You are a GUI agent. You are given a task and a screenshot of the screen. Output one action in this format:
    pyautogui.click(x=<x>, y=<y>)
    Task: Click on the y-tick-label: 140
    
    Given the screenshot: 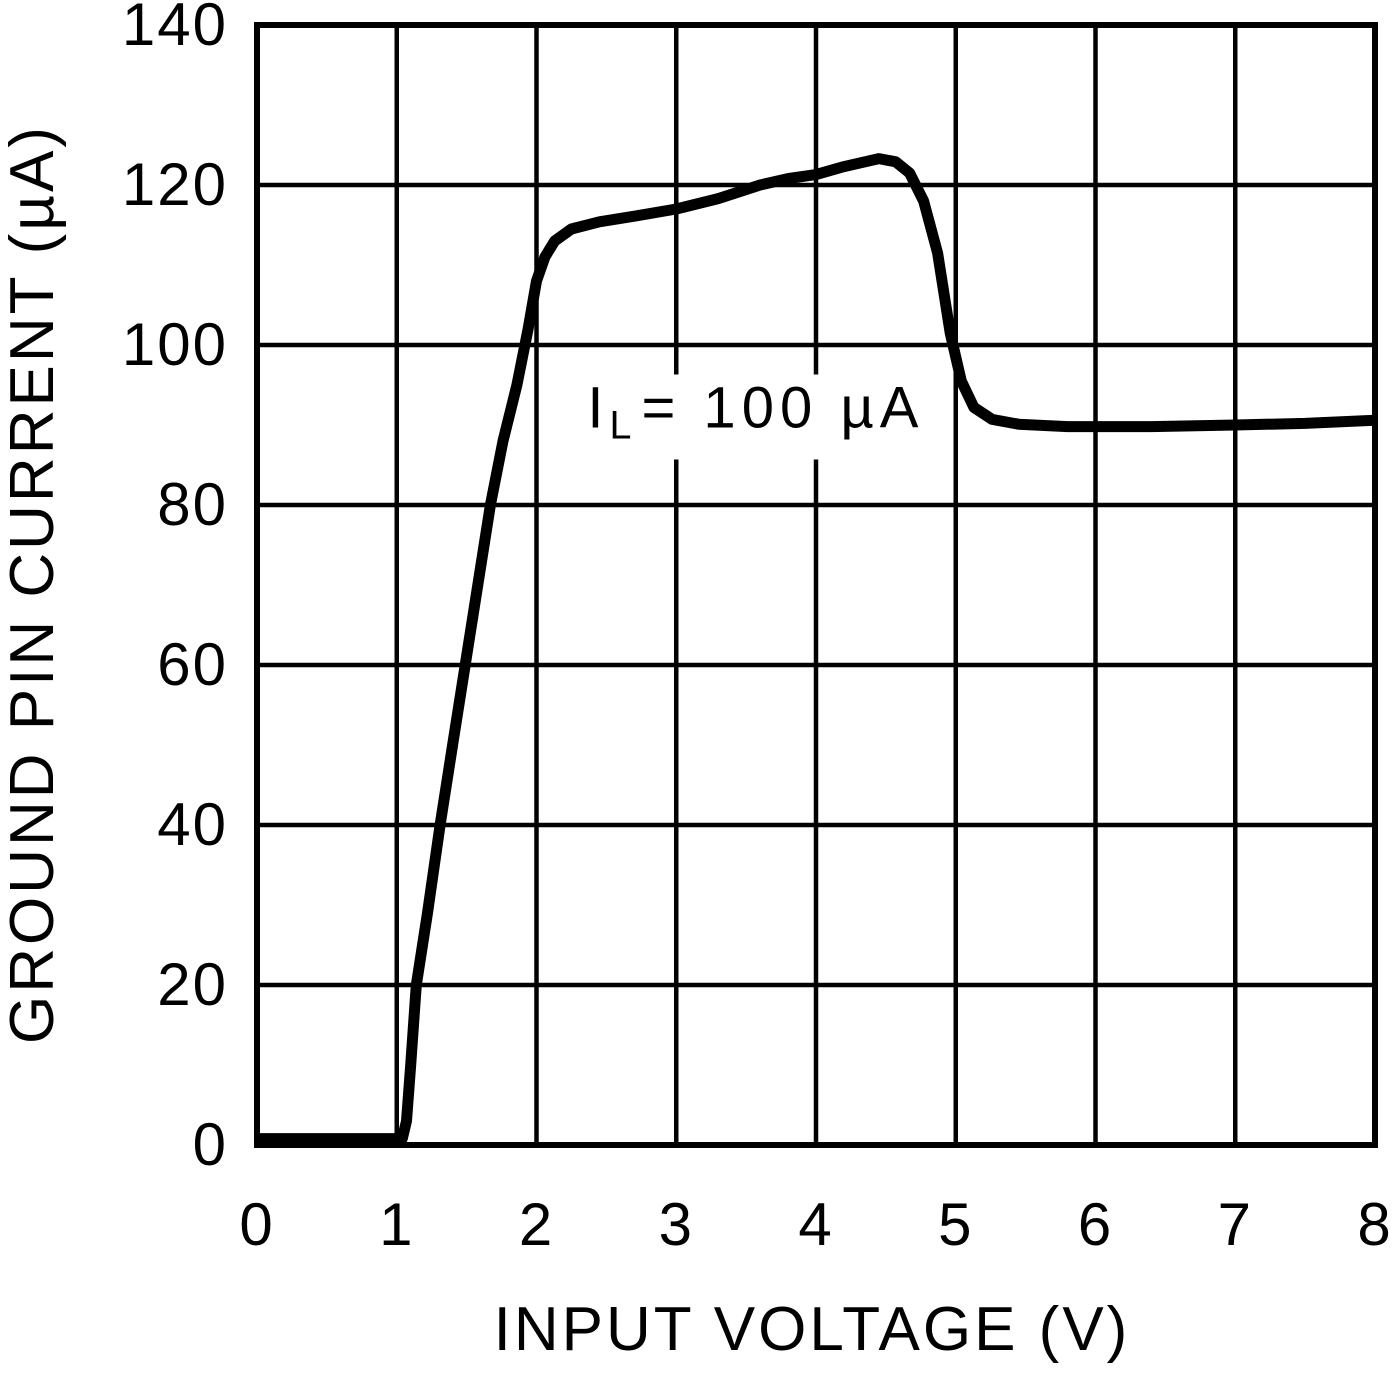 What is the action you would take?
    pyautogui.click(x=174, y=29)
    